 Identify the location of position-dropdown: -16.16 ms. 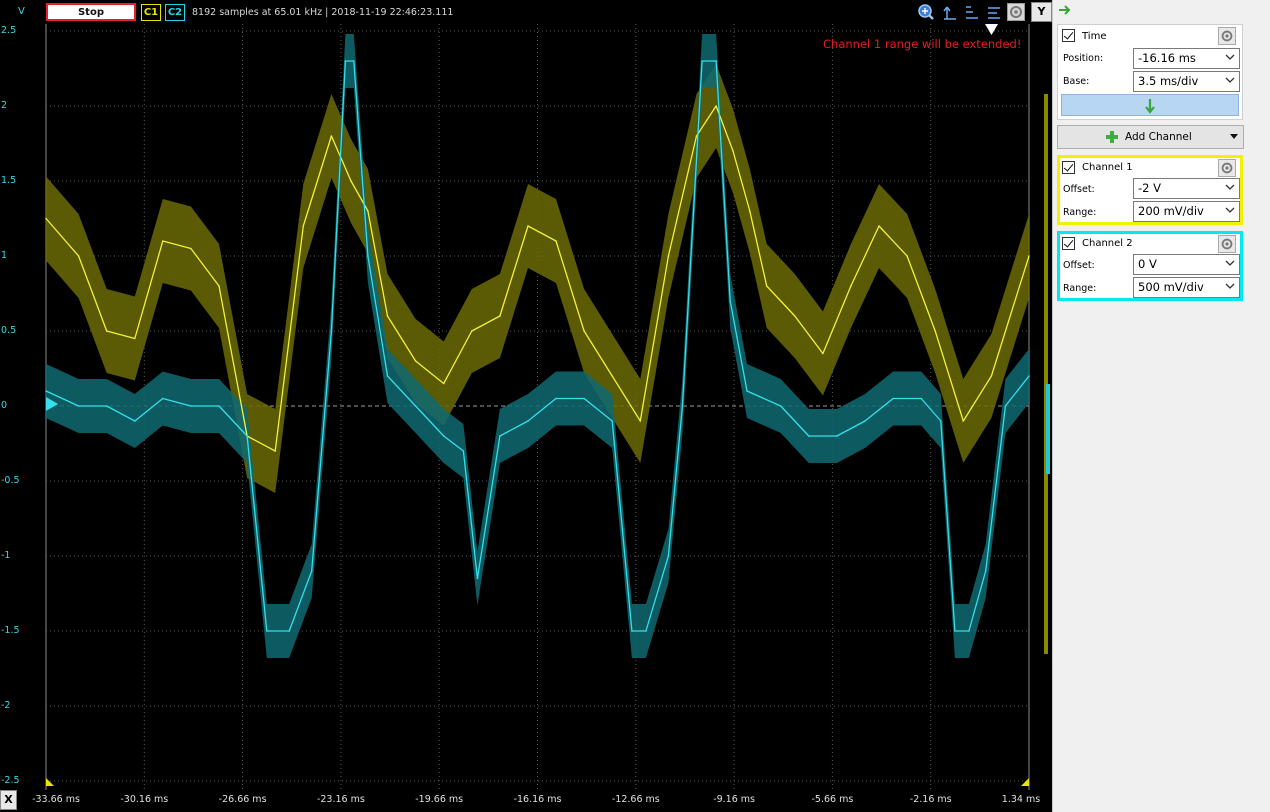
(1186, 58).